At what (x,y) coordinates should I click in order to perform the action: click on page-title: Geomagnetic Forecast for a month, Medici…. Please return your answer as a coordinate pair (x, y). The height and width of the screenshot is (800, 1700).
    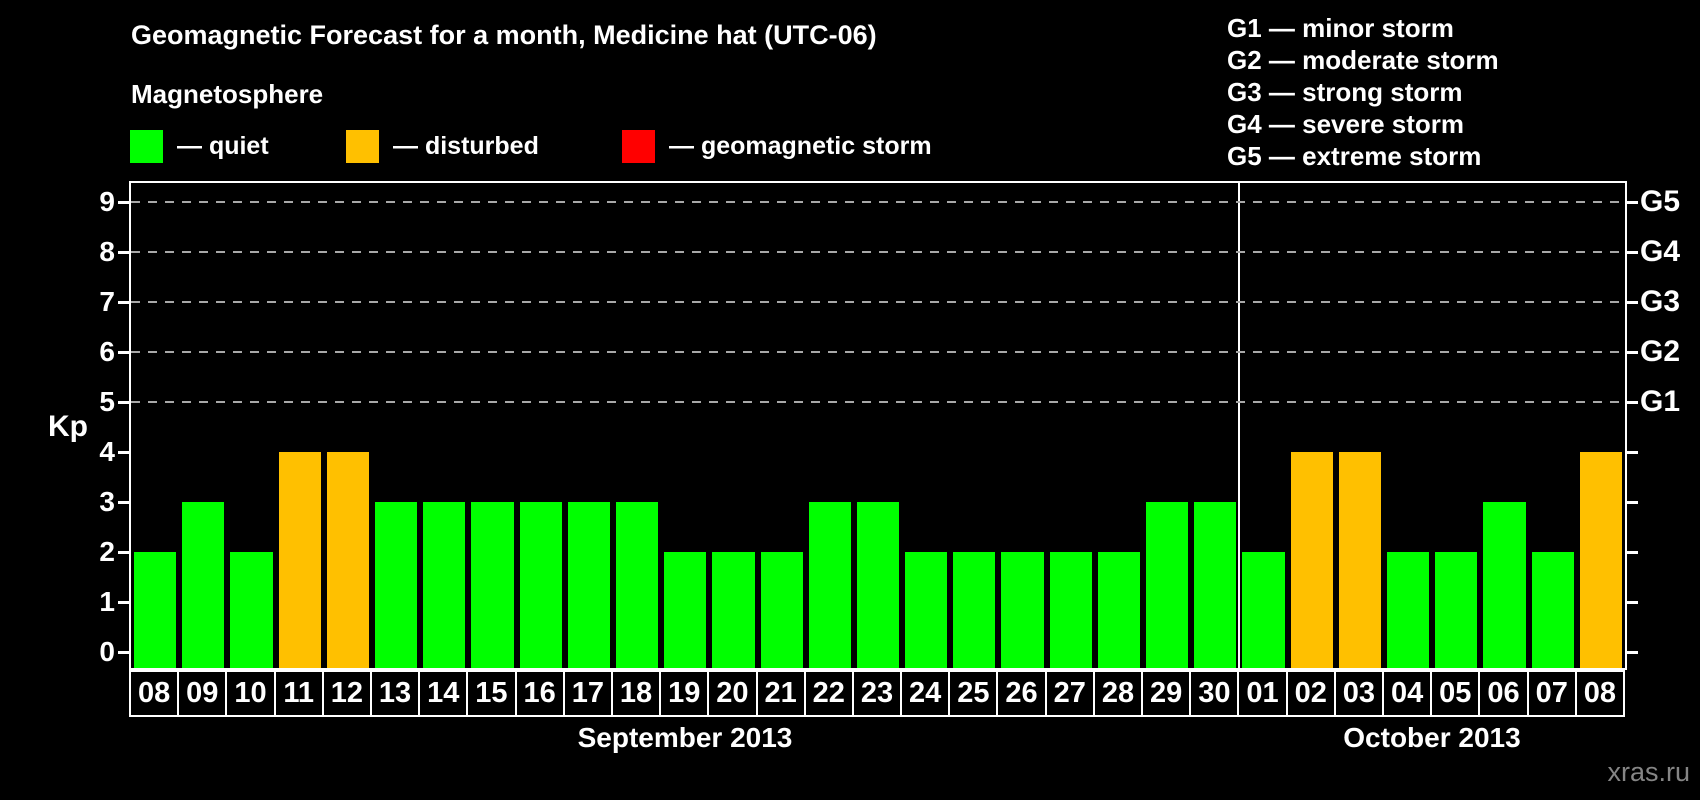
    Looking at the image, I should click on (504, 35).